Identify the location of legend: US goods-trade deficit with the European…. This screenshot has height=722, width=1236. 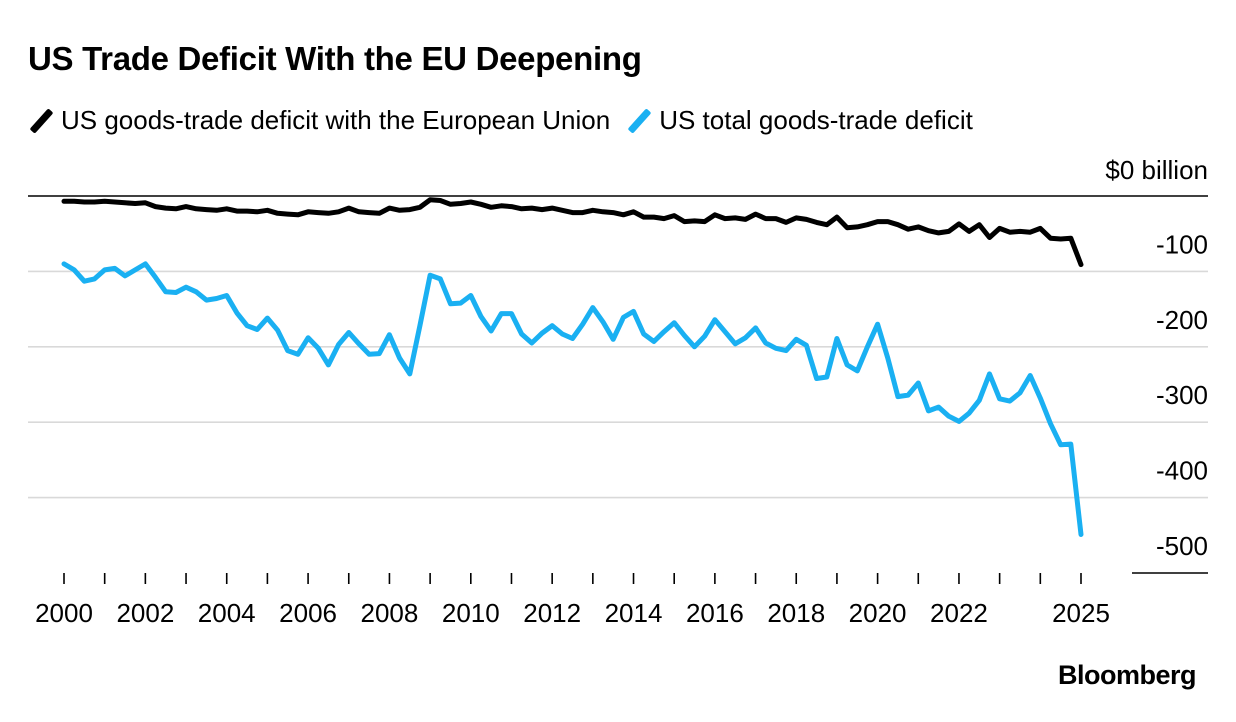
(508, 120).